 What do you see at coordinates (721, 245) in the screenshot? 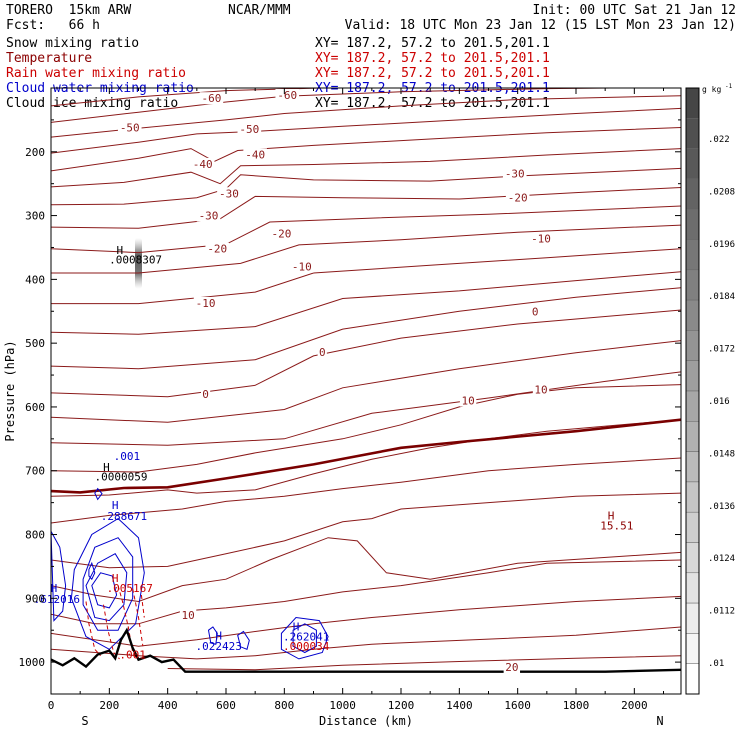
I see `colorbar-tick-label: .0196` at bounding box center [721, 245].